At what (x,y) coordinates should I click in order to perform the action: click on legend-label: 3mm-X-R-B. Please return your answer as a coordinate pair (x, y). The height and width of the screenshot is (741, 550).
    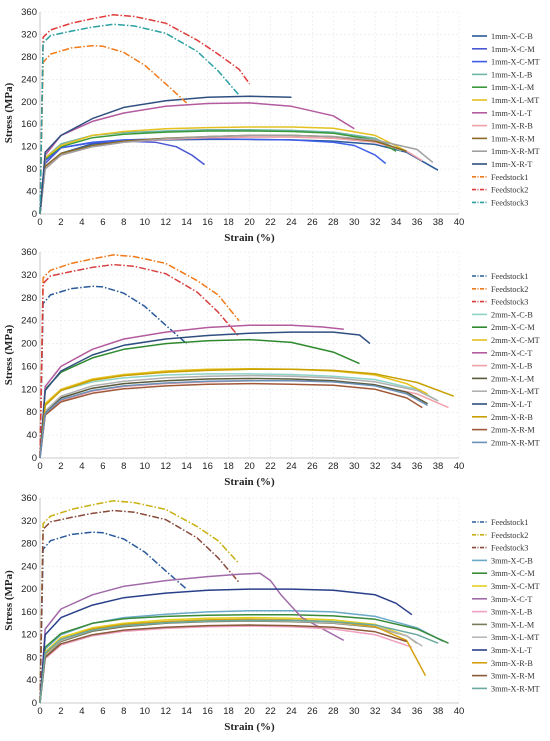
    Looking at the image, I should click on (512, 663).